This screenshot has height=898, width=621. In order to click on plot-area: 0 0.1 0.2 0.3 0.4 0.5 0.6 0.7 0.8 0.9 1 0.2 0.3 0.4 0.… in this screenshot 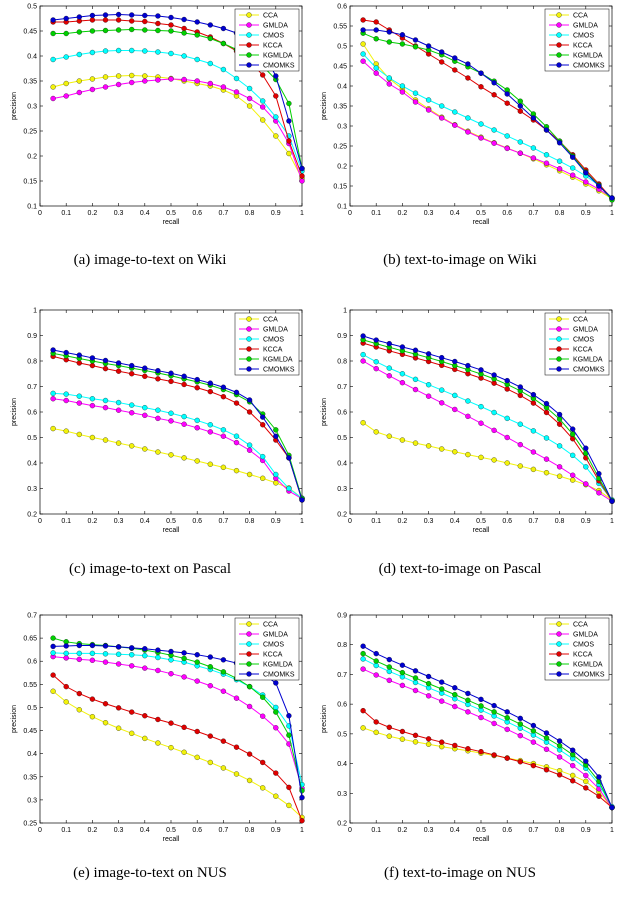, I will do `click(158, 421)`.